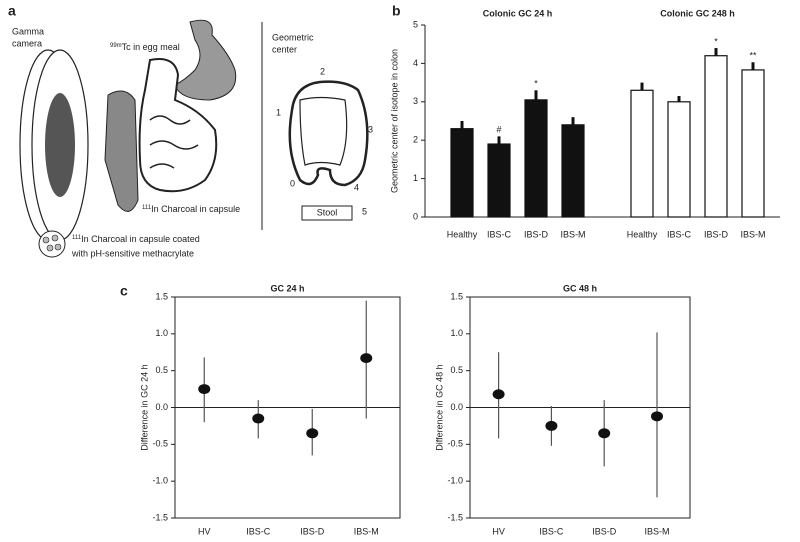 The height and width of the screenshot is (542, 800). What do you see at coordinates (174, 142) in the screenshot?
I see `intestine-loops` at bounding box center [174, 142].